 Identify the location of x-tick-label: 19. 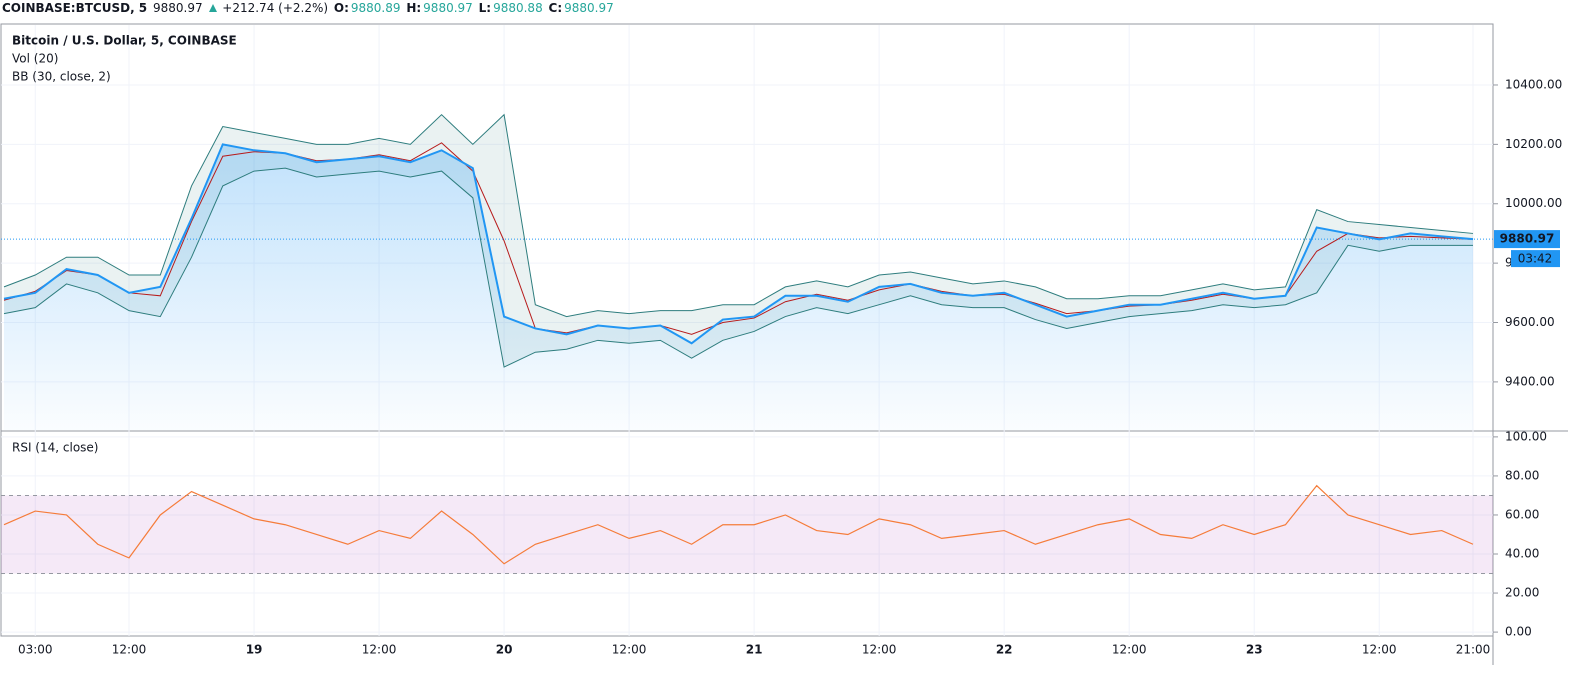
(254, 650).